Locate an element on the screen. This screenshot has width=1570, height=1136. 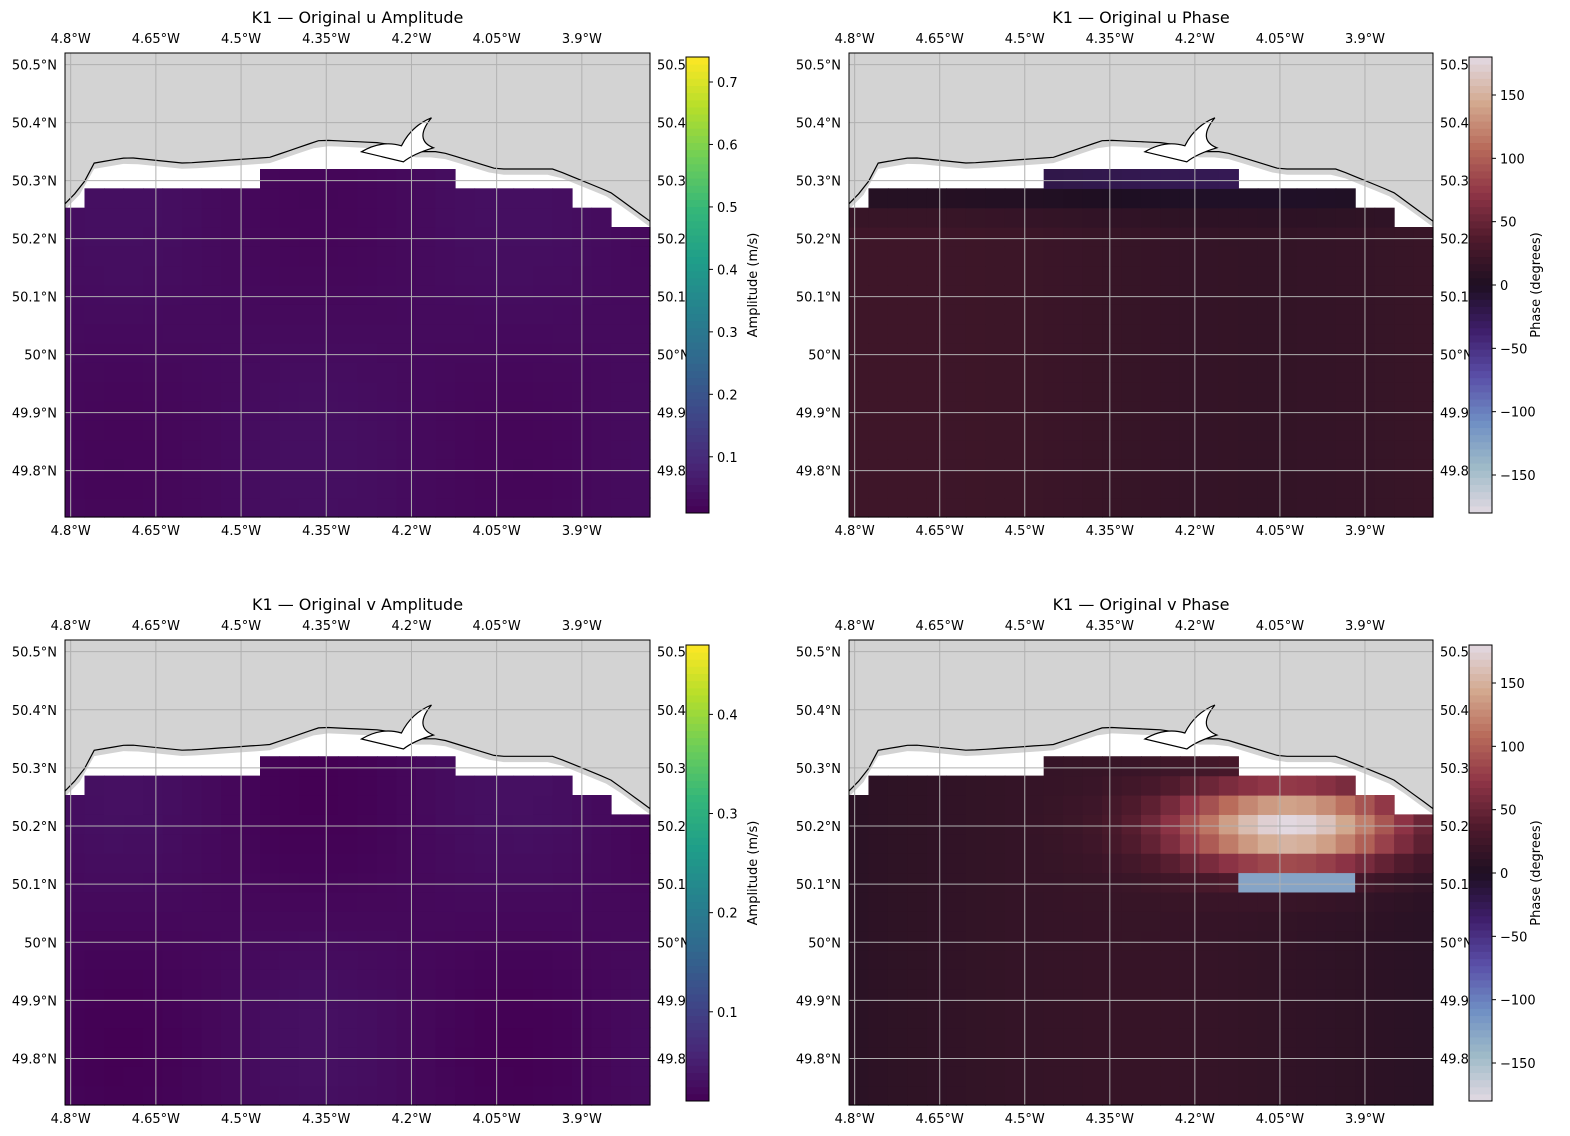
y-tick-label-right: 49.8 is located at coordinates (671, 1060).